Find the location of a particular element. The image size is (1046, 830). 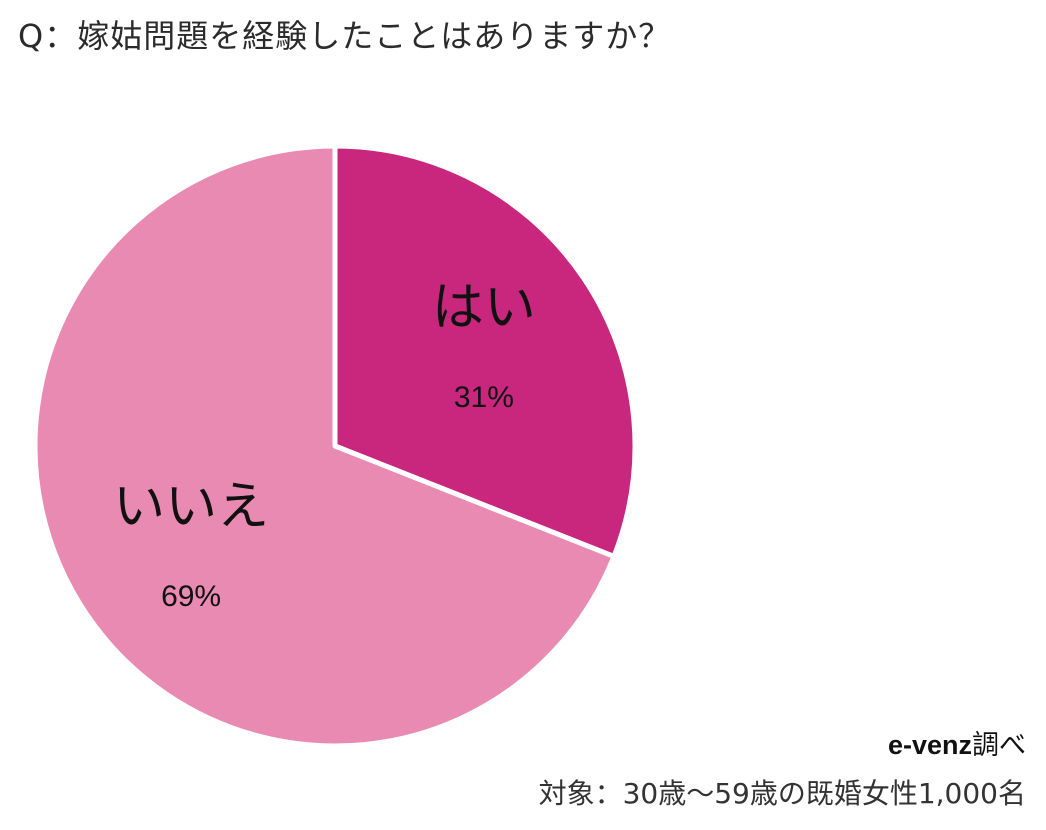

source-suffix: 調べ is located at coordinates (999, 745).